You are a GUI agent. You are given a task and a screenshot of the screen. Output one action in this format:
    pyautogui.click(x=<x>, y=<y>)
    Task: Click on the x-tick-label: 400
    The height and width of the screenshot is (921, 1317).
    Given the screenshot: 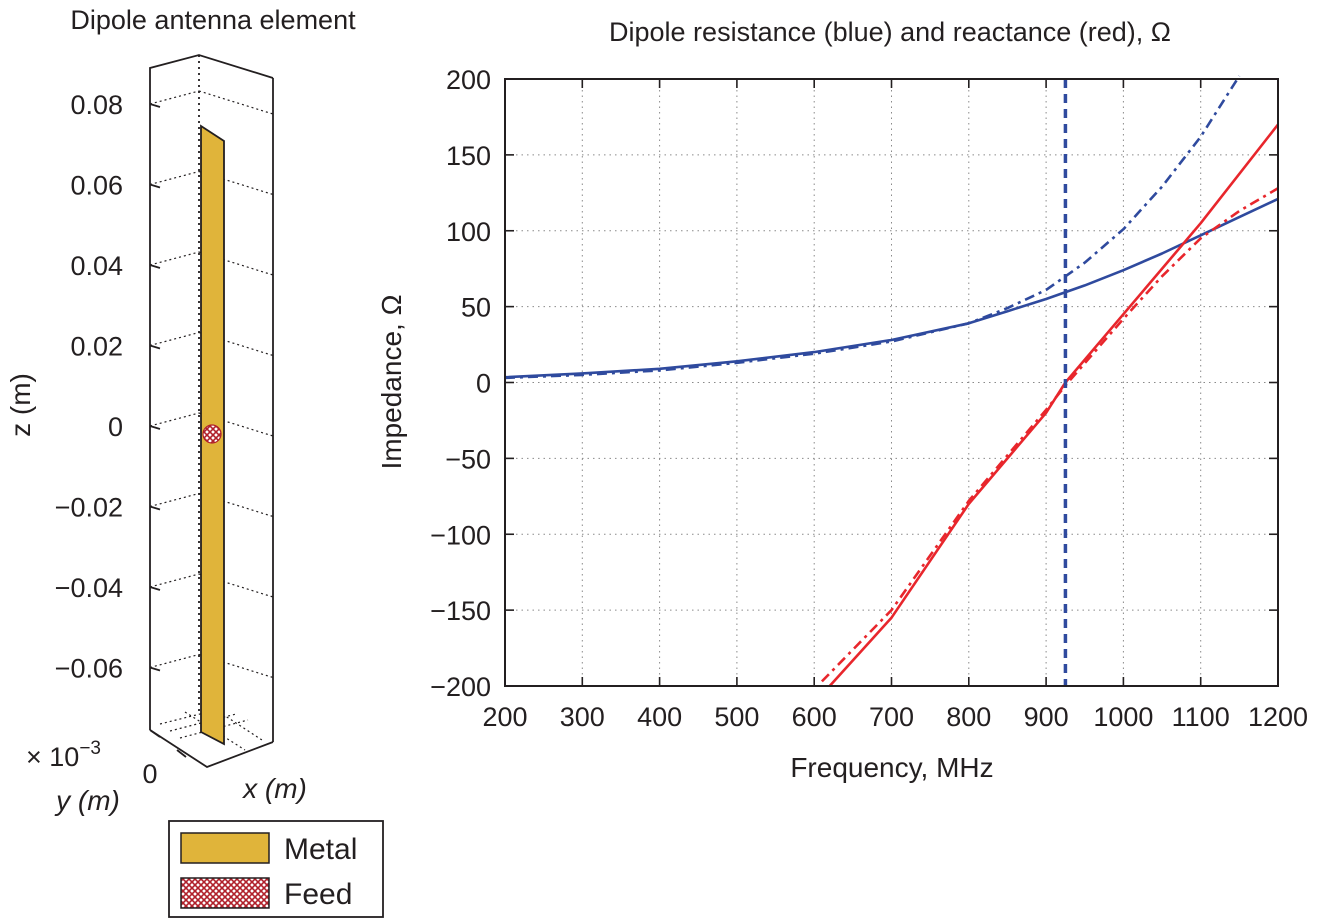 What is the action you would take?
    pyautogui.click(x=659, y=717)
    